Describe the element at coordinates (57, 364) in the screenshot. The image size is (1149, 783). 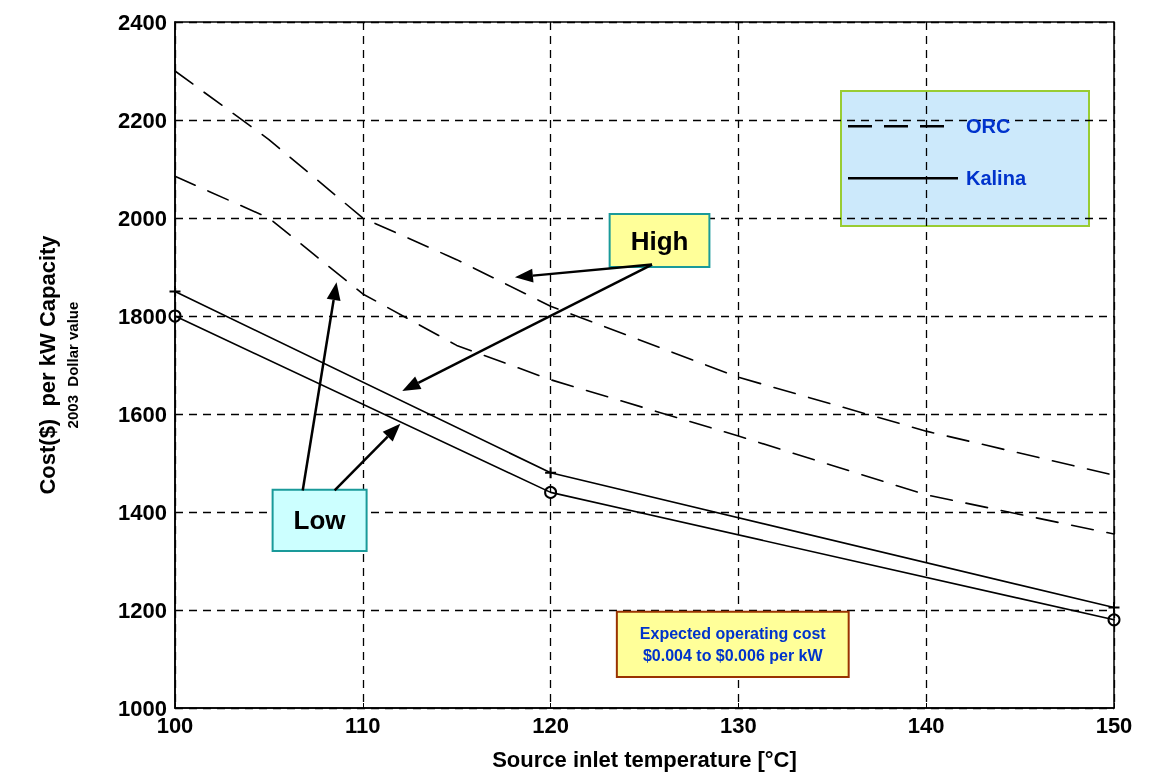
I see `y-axis-title: Cost($) per kW Capacity 2003 Dollar value` at that location.